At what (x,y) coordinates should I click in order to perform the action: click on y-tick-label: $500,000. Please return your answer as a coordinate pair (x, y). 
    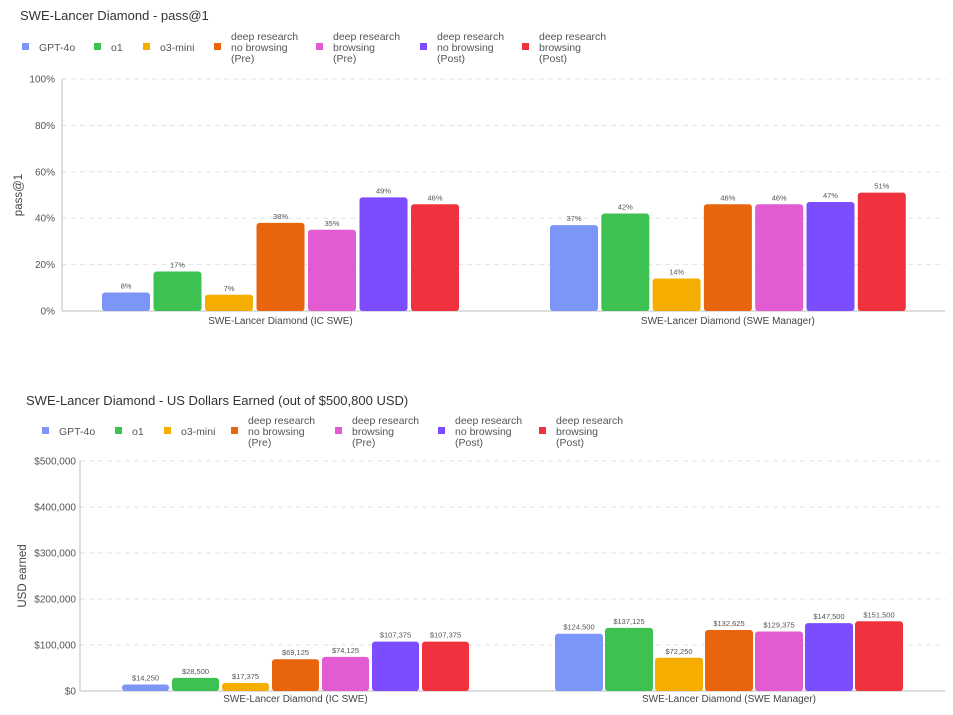
    Looking at the image, I should click on (55, 462).